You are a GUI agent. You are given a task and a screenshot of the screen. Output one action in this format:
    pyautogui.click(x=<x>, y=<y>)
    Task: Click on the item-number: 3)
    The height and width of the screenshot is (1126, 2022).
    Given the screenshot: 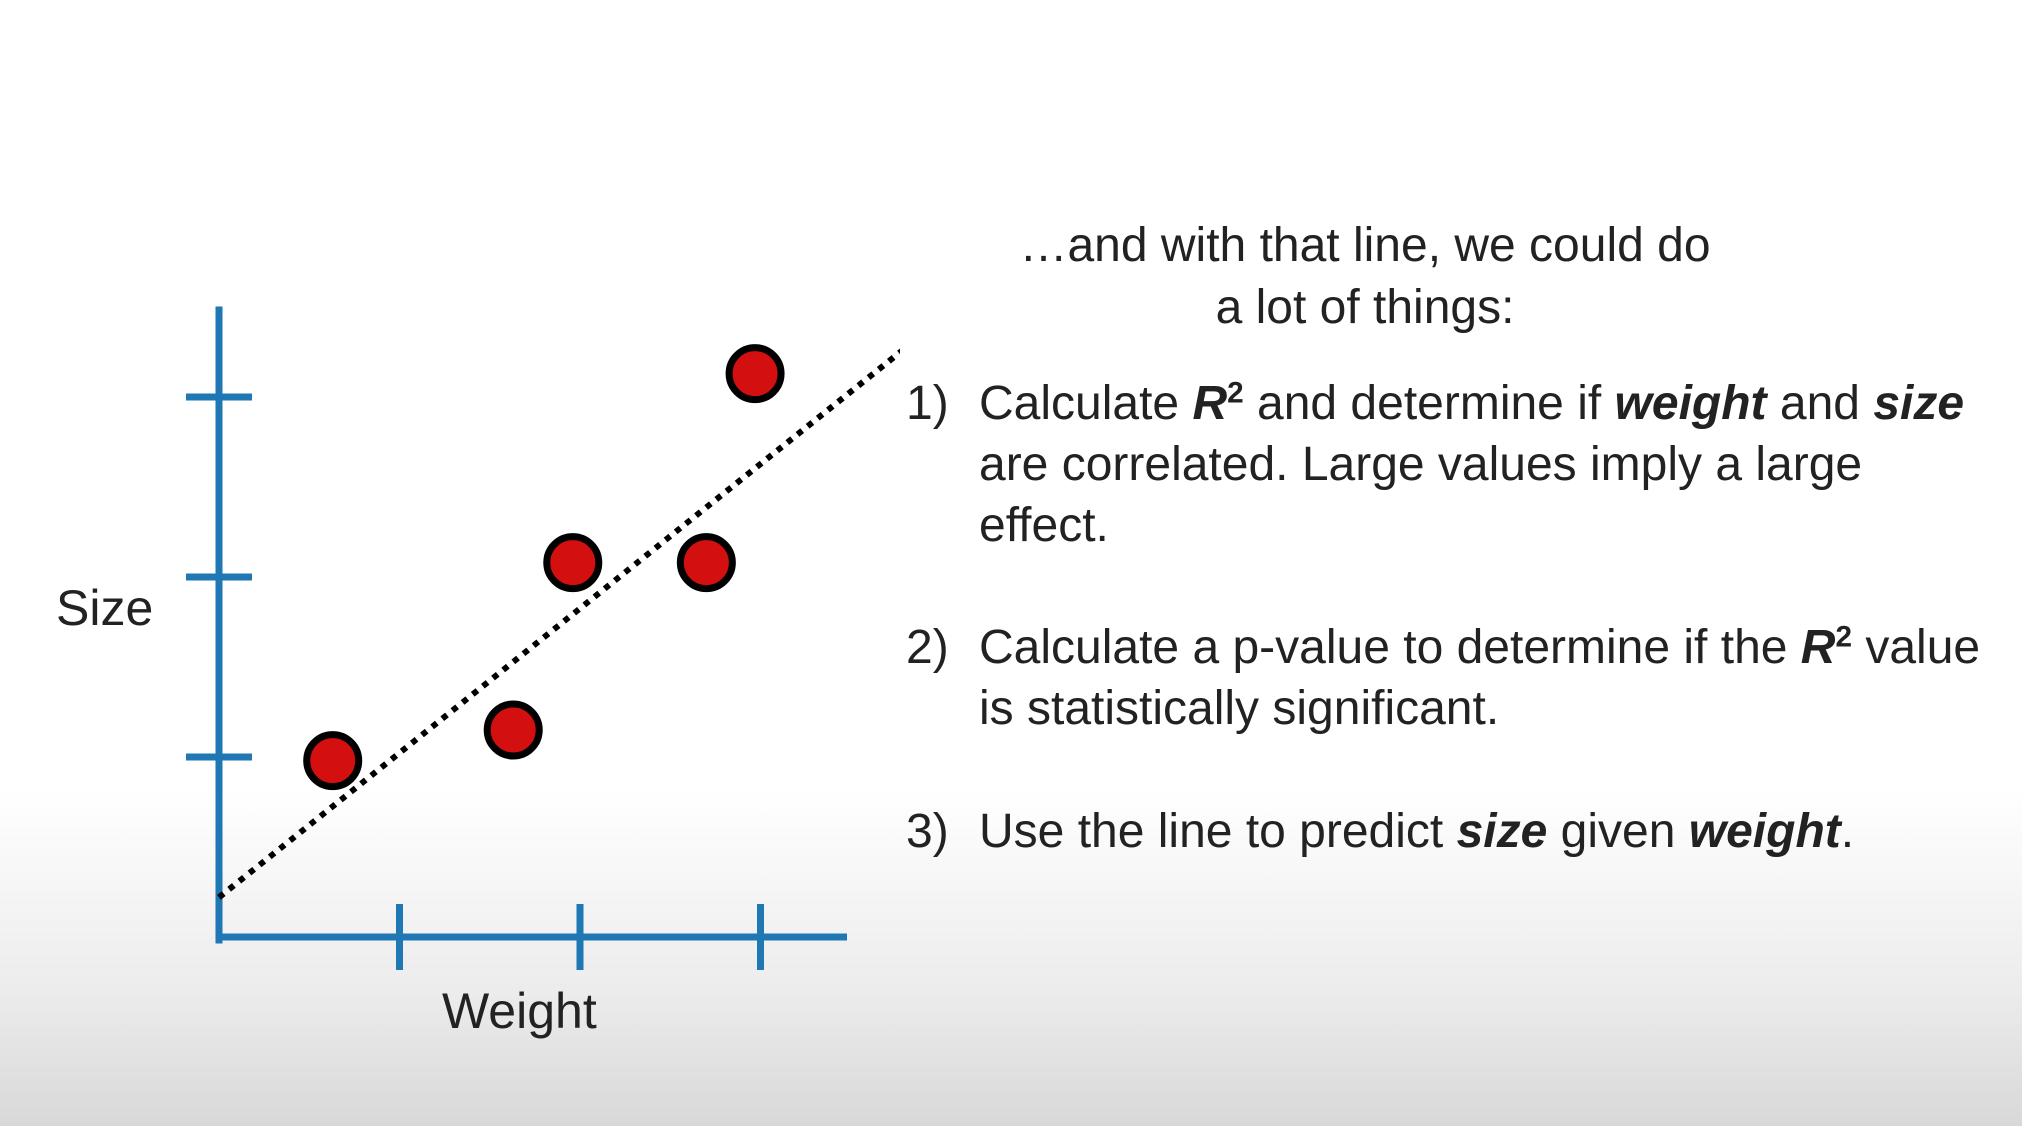 What is the action you would take?
    pyautogui.click(x=927, y=831)
    